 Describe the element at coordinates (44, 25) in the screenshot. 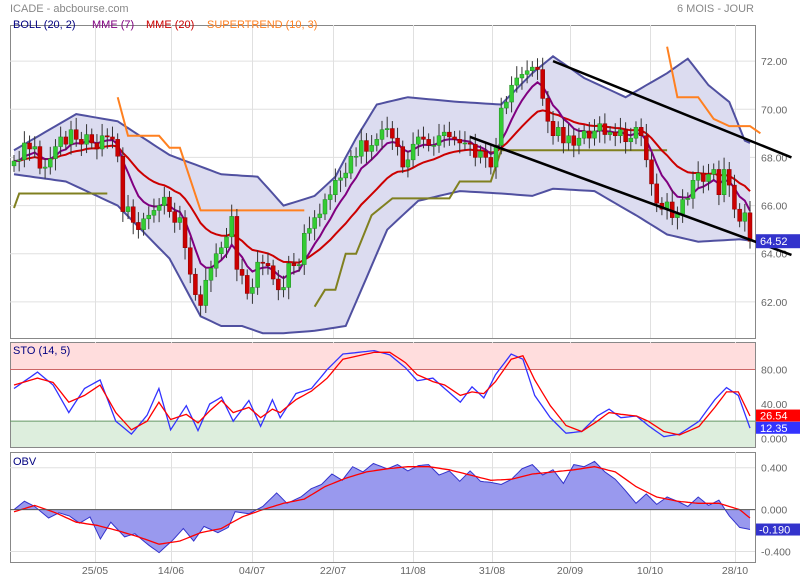

I see `legend-entry: BOLL (20, 2)` at that location.